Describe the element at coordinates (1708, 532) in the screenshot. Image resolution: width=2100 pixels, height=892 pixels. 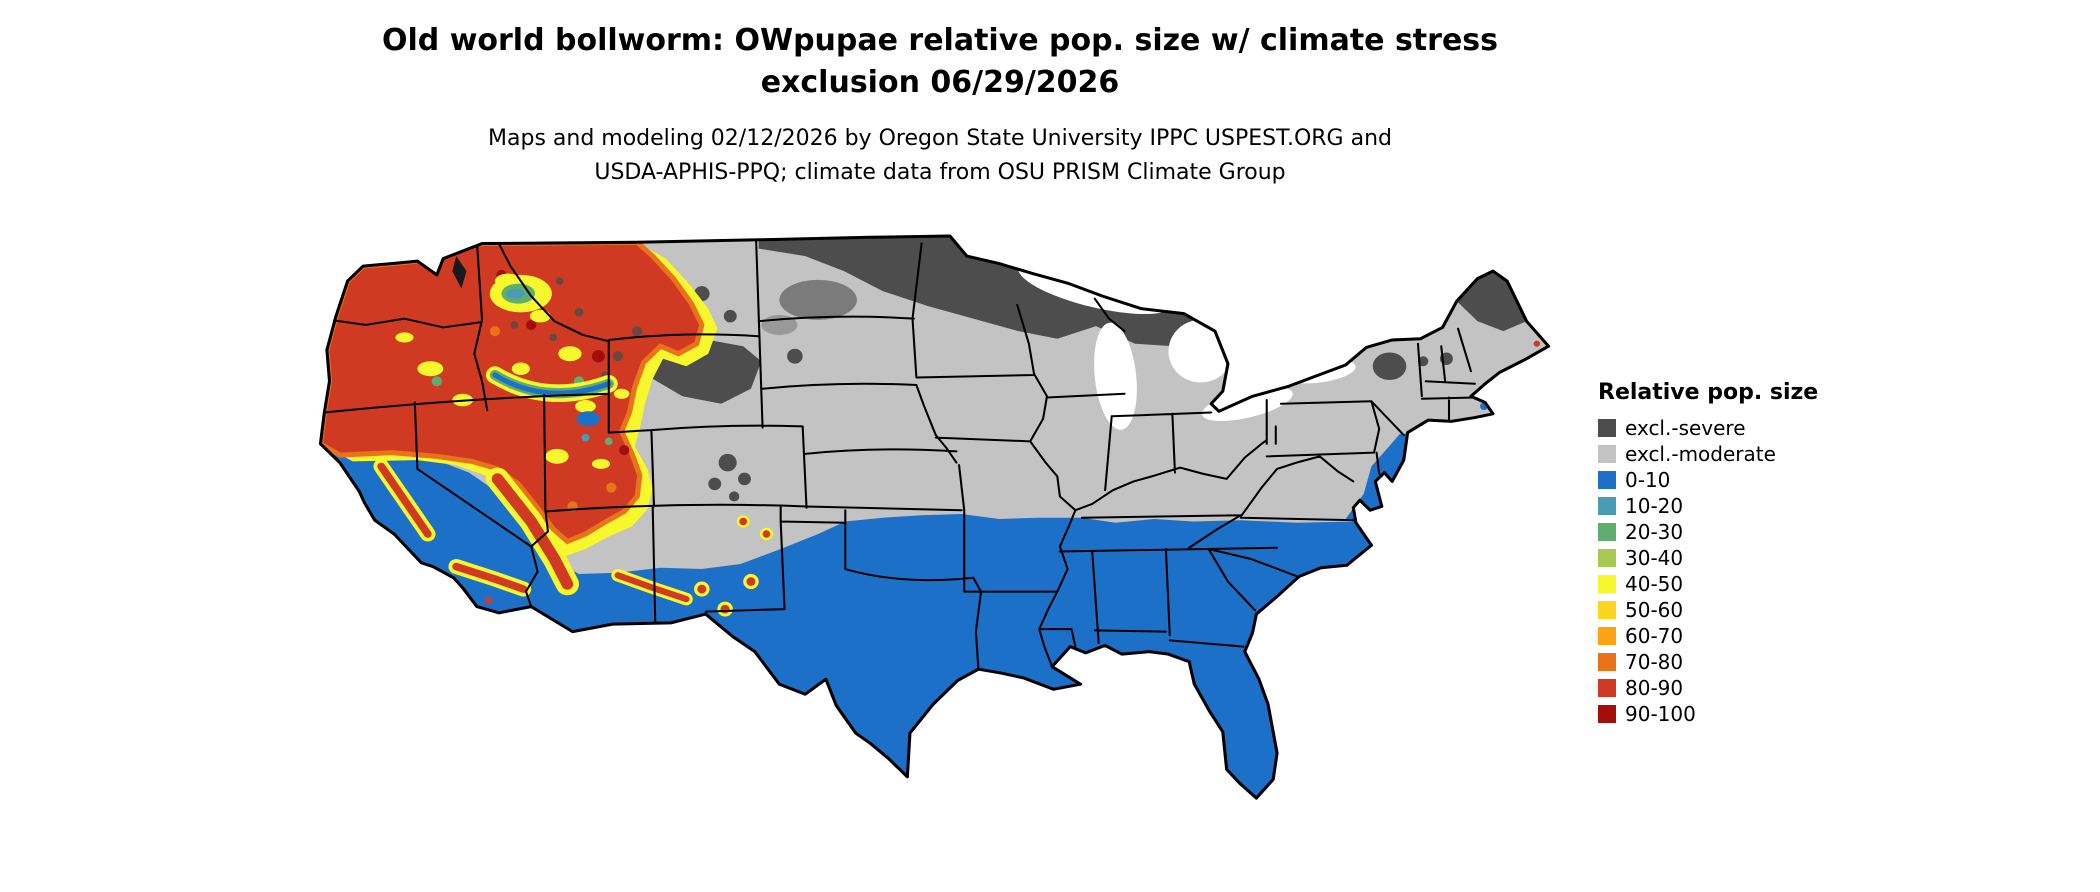
I see `legend-item: 20-30` at that location.